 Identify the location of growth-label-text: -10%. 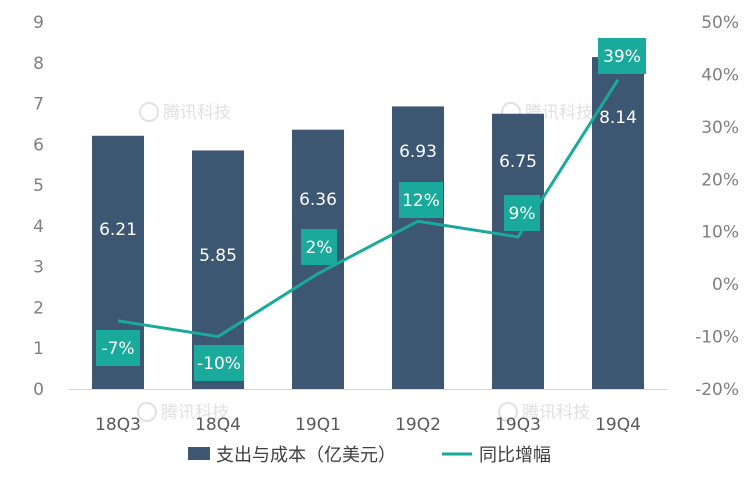
(219, 364).